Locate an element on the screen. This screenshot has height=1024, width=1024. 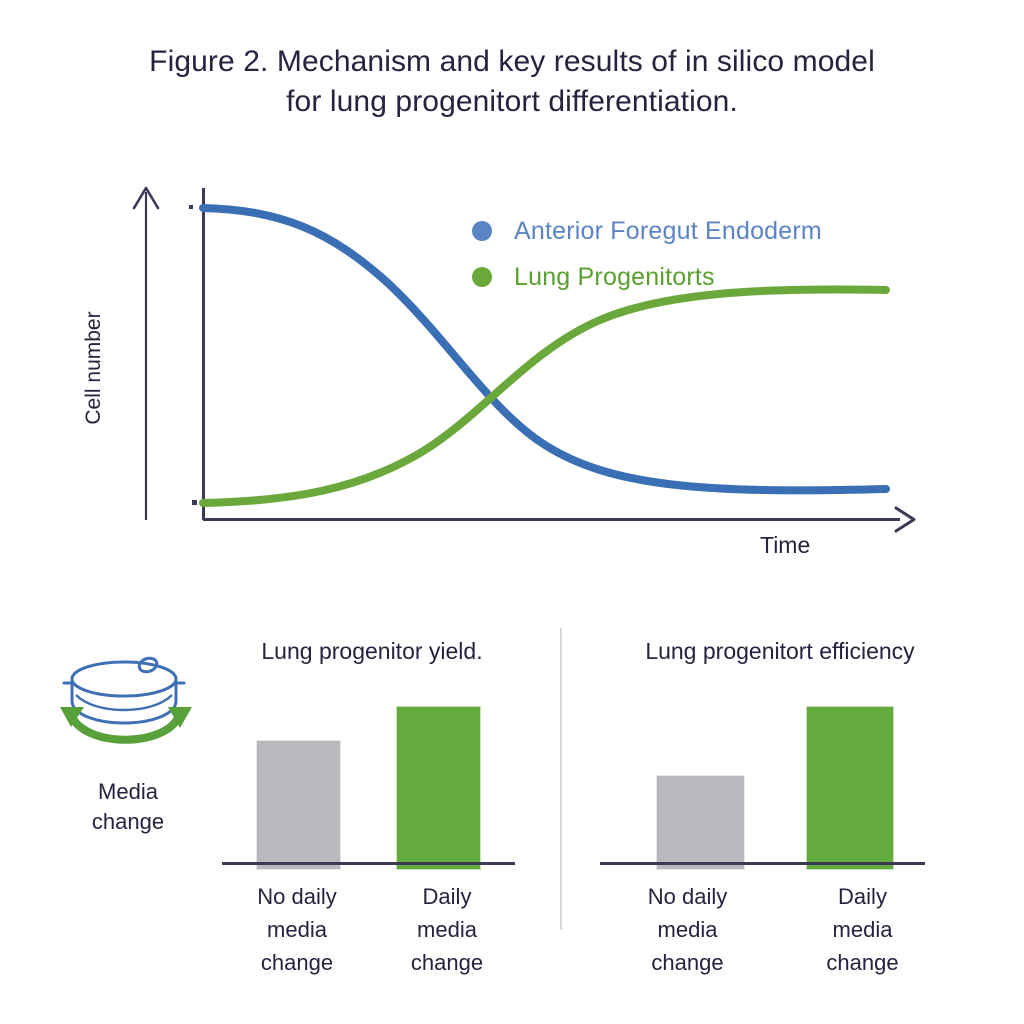
bar-daily-media-change-efficiency is located at coordinates (850, 788).